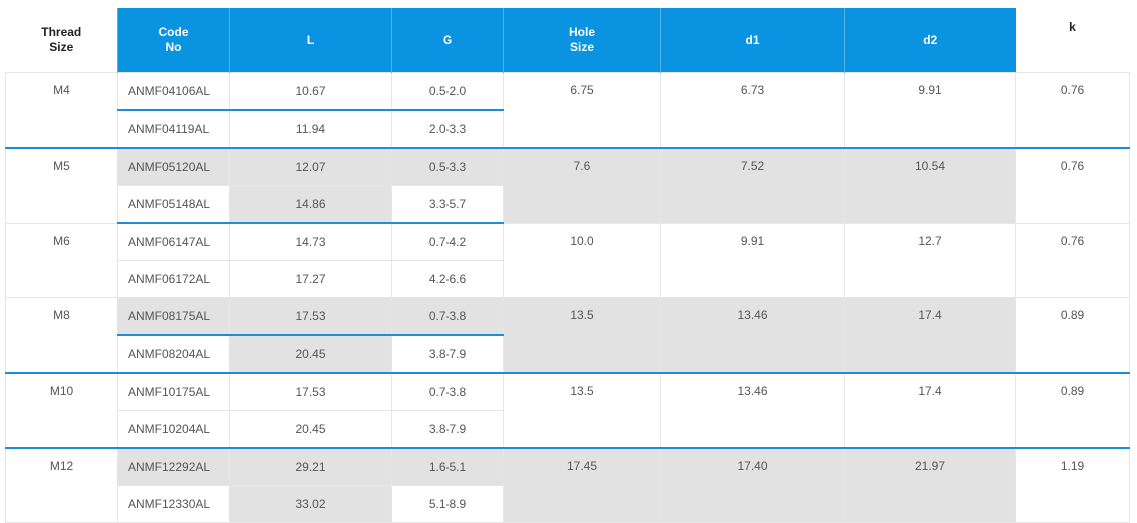 This screenshot has height=523, width=1137. Describe the element at coordinates (582, 110) in the screenshot. I see `hole-size-cell: 6.75` at that location.